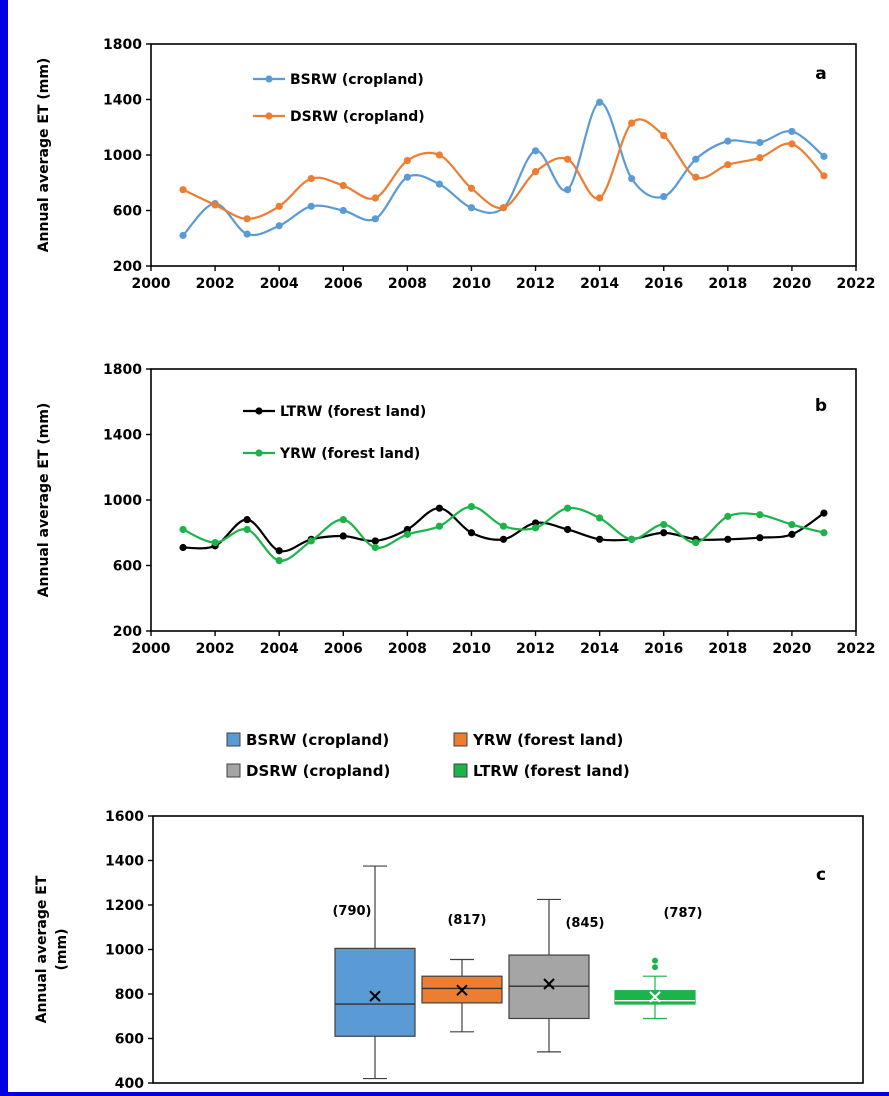 The image size is (889, 1096). I want to click on panel-label: c, so click(821, 875).